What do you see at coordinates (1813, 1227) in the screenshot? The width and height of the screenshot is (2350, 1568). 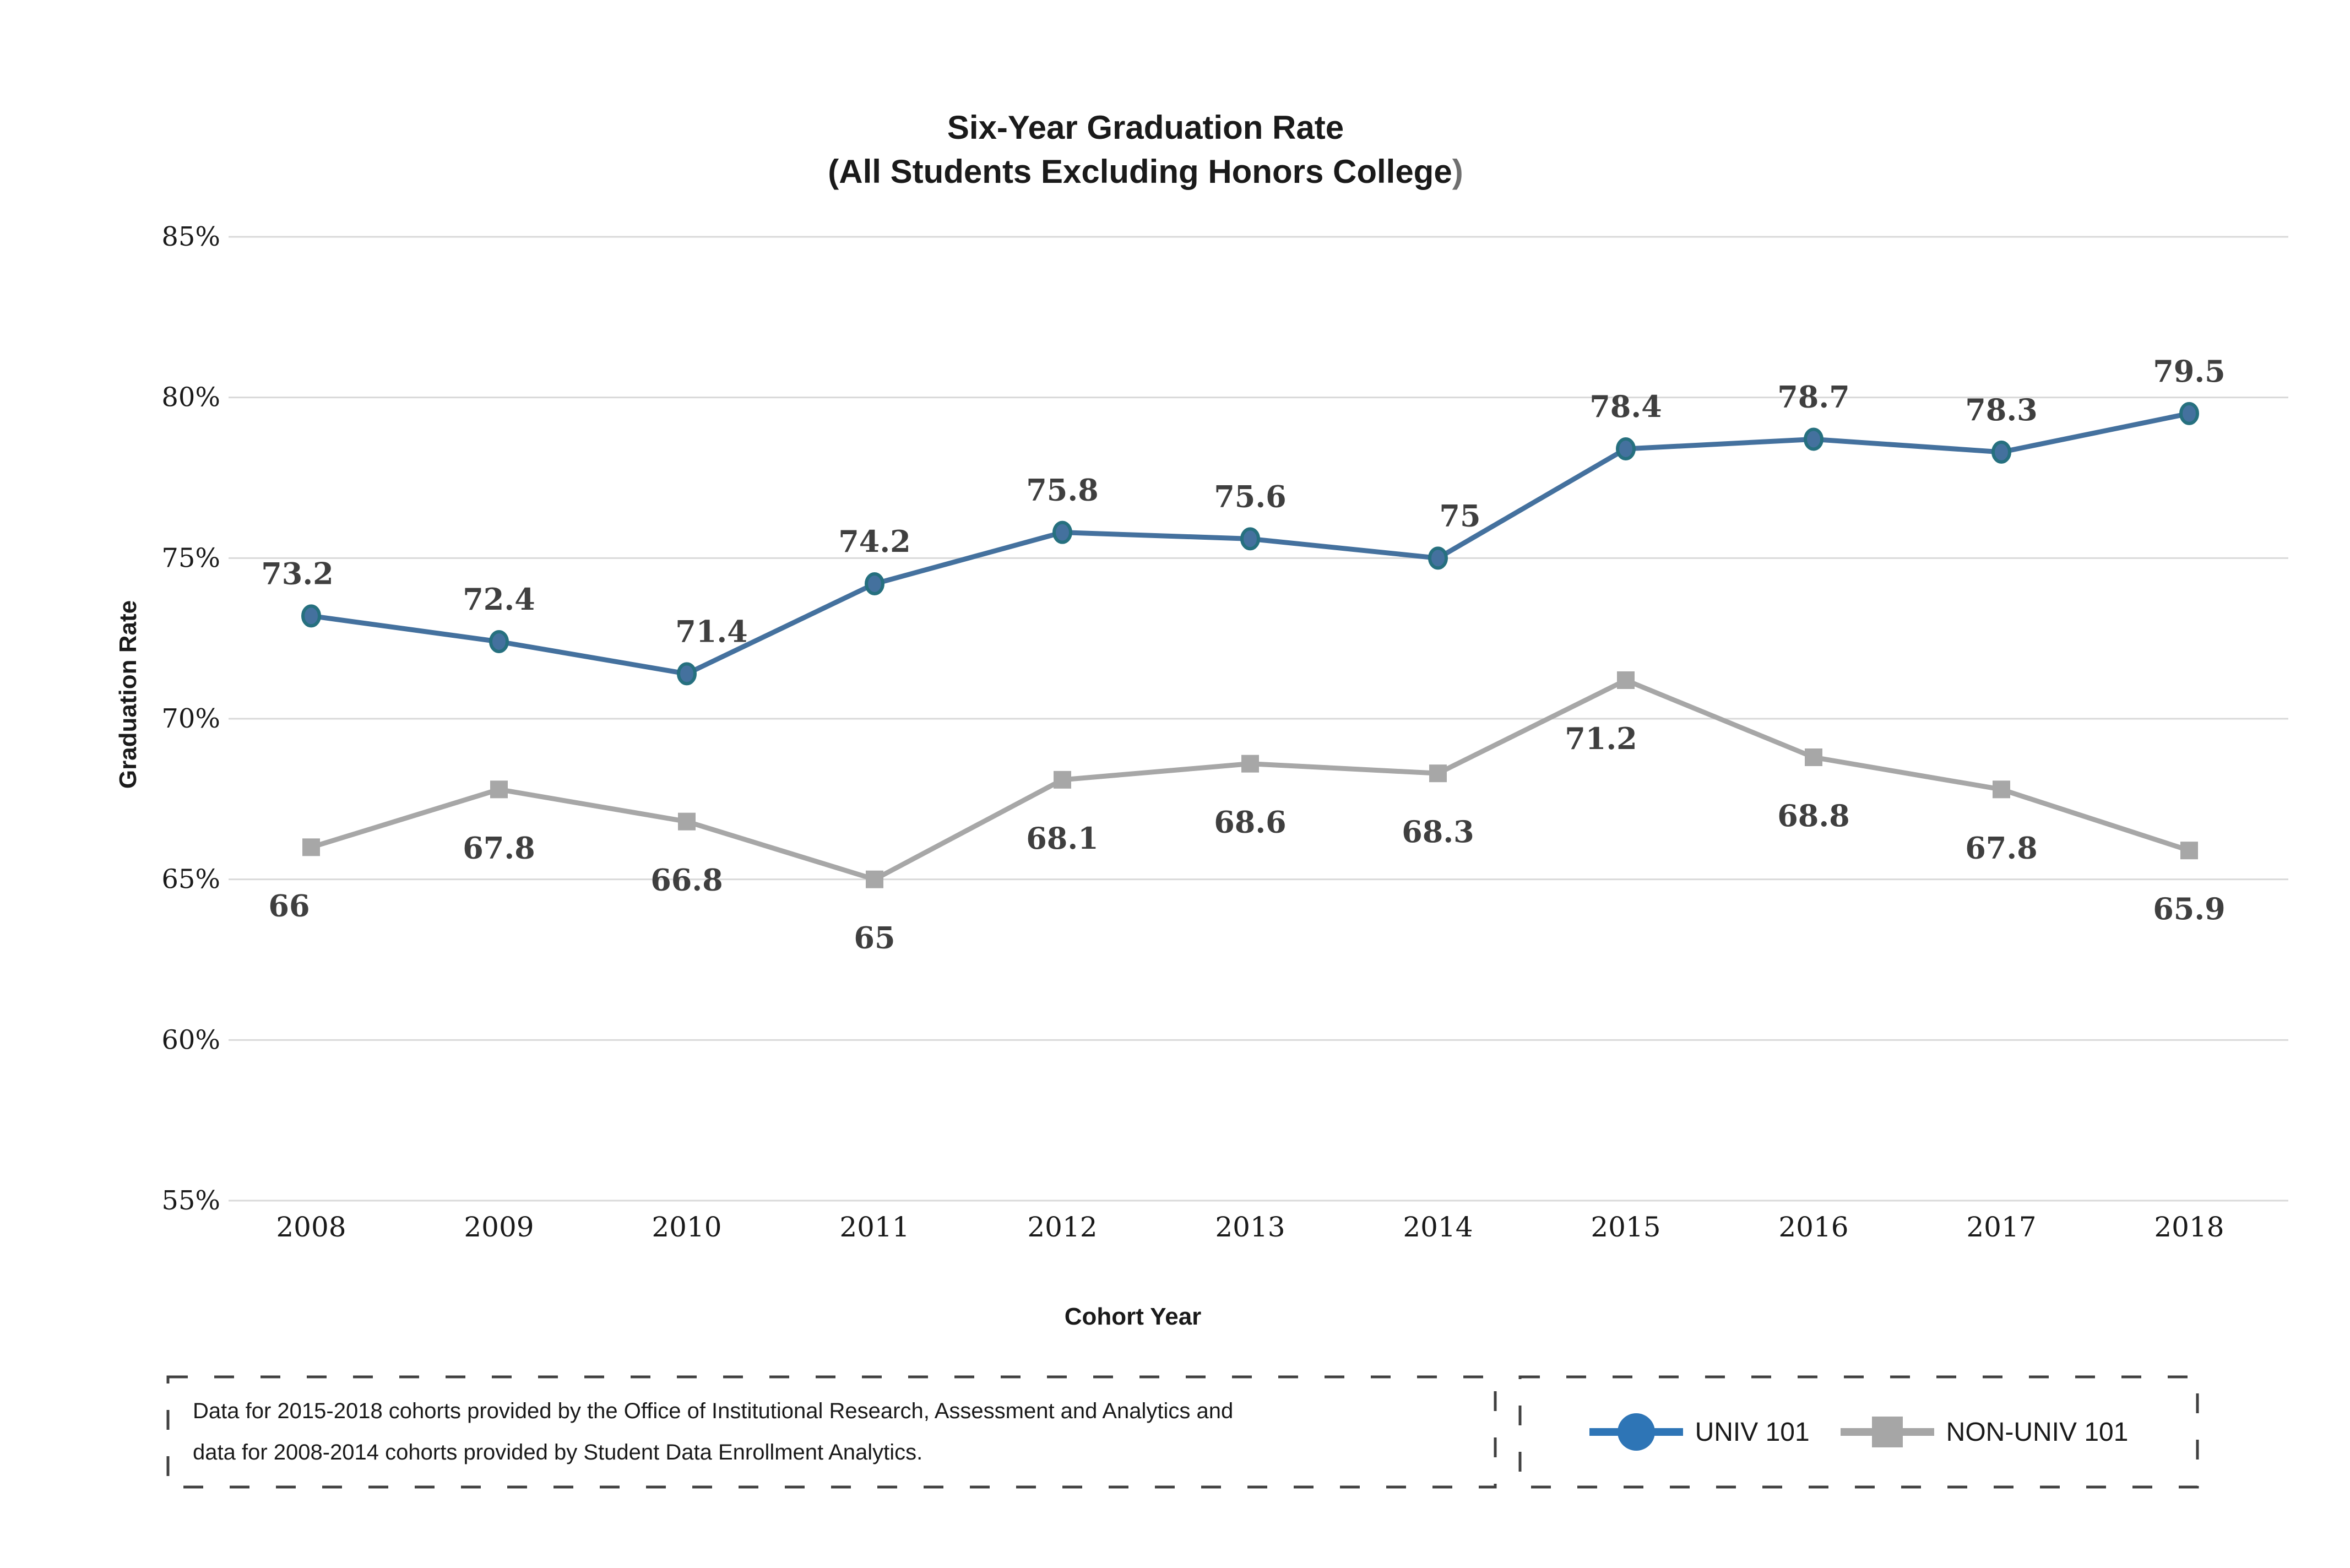 I see `x-tick-label: 2016` at bounding box center [1813, 1227].